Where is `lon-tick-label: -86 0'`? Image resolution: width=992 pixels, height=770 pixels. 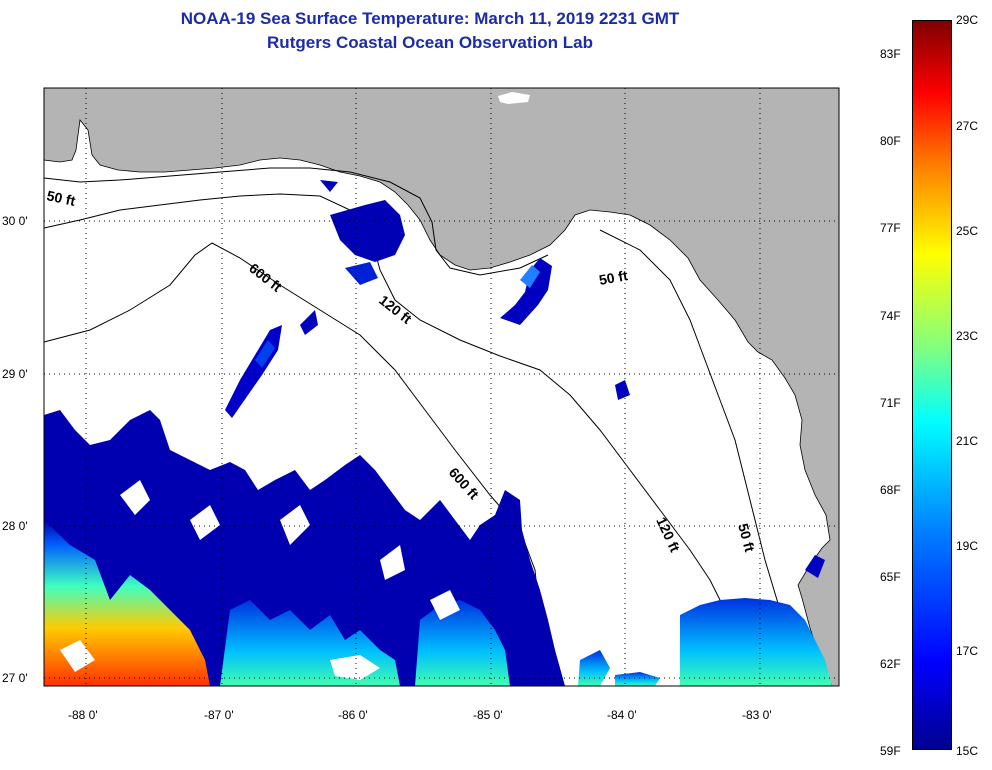
lon-tick-label: -86 0' is located at coordinates (353, 715).